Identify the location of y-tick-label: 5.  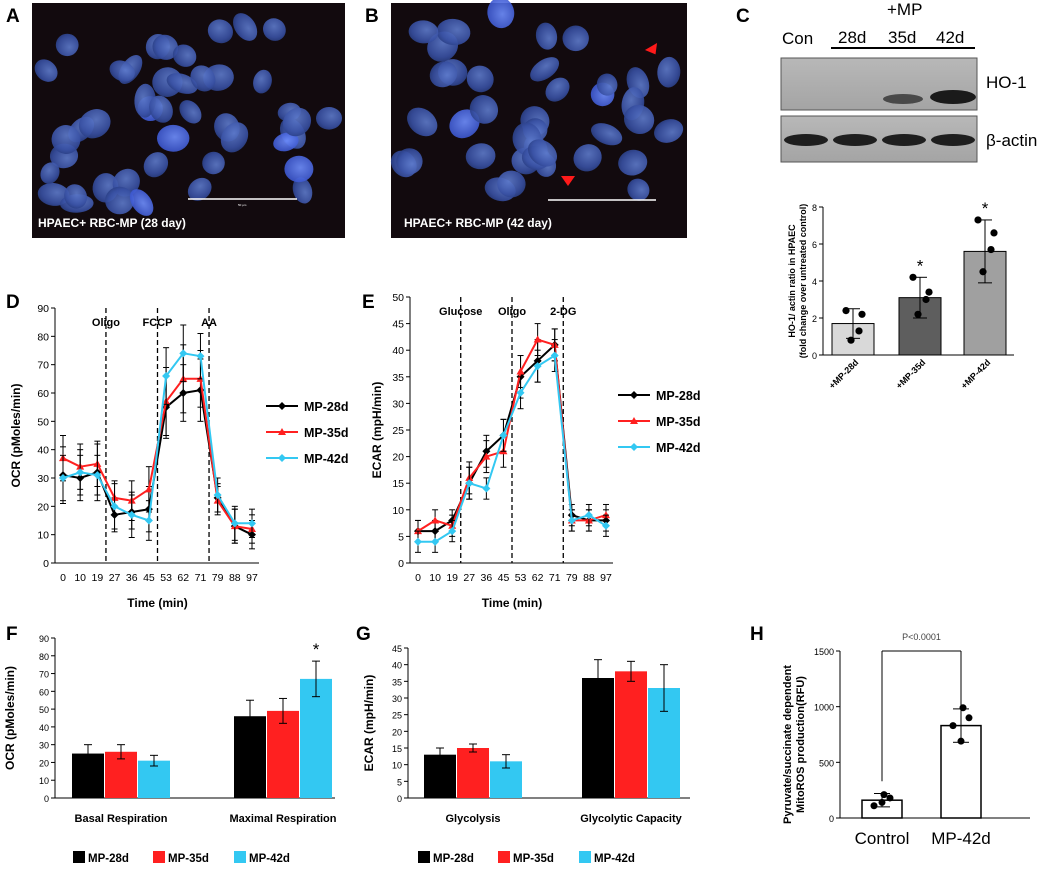
(401, 537).